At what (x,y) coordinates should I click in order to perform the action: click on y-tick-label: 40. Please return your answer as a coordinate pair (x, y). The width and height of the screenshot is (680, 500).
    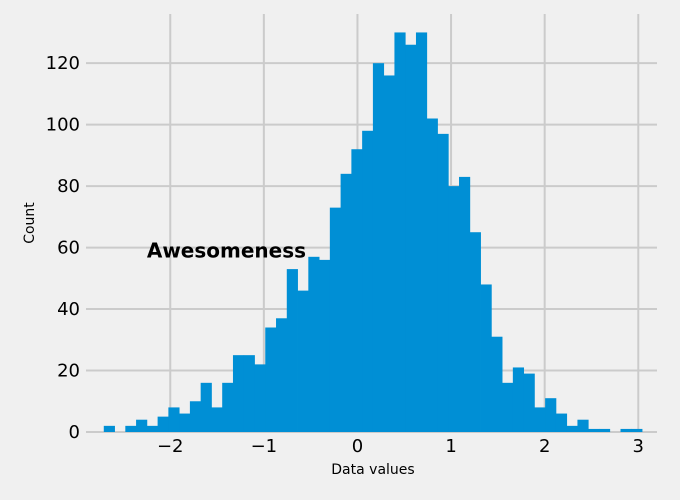
    Looking at the image, I should click on (68, 309).